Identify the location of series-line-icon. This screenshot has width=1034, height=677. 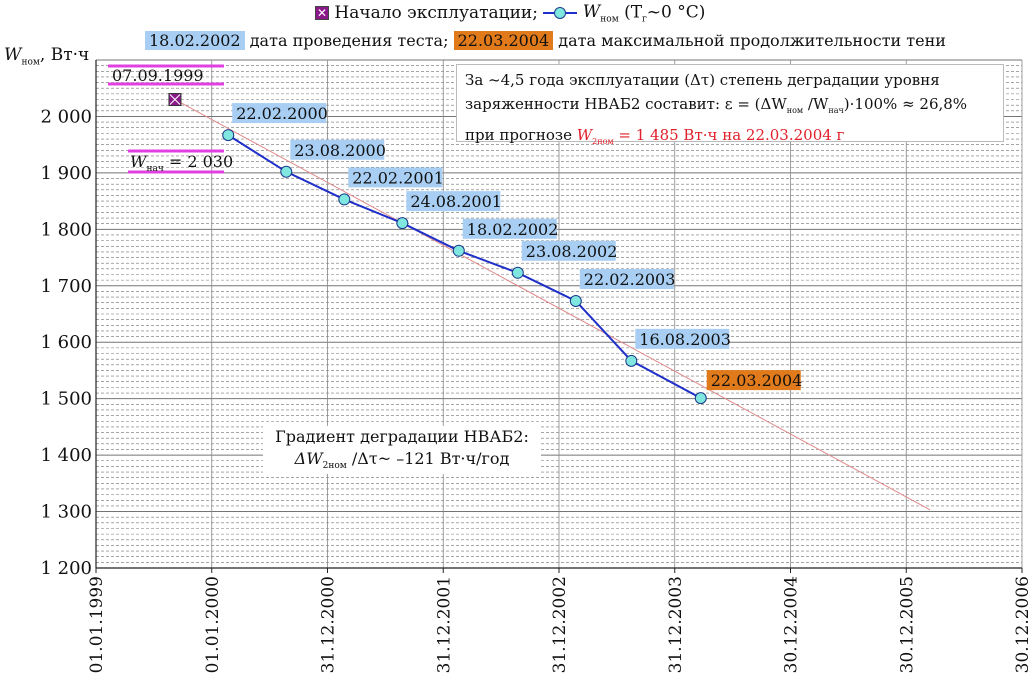
(560, 13).